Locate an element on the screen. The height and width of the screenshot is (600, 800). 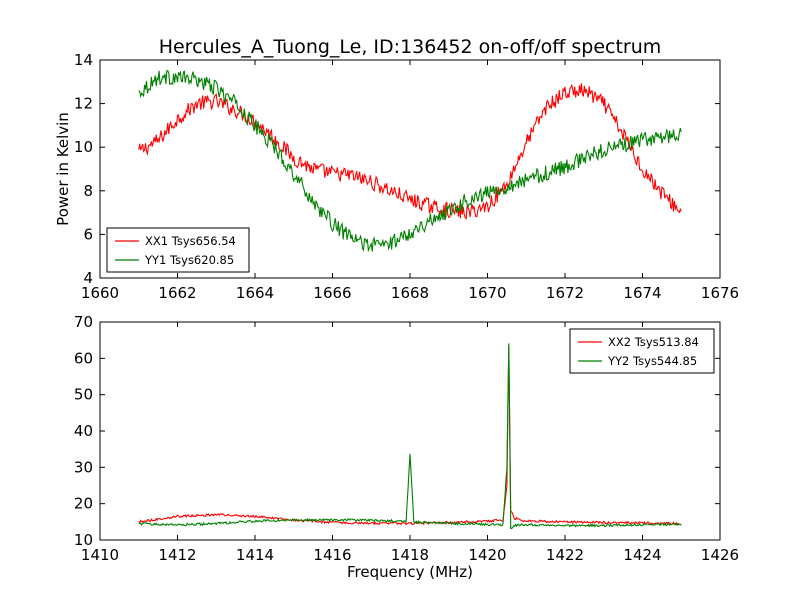
y-tick-label: 50 is located at coordinates (83, 395).